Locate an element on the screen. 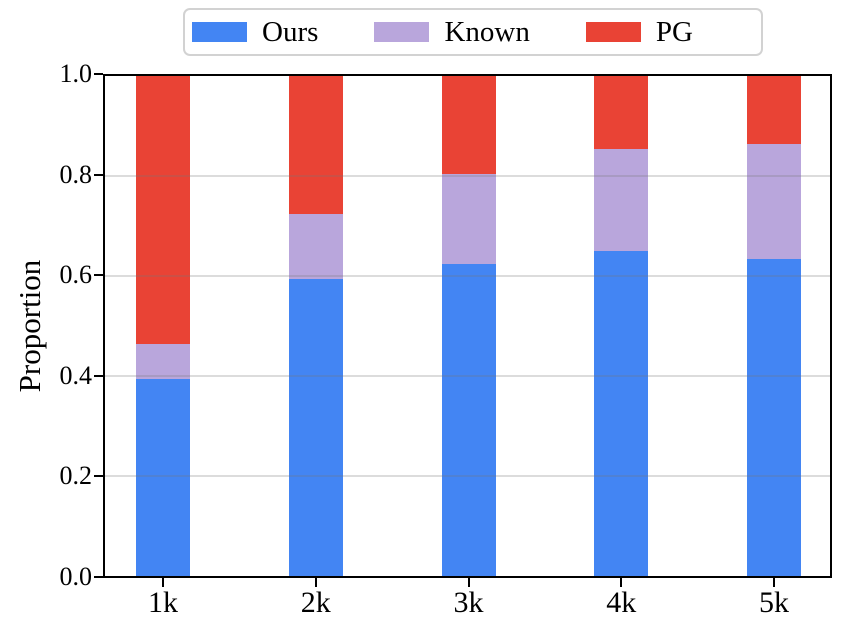 The width and height of the screenshot is (847, 639). bar-group-3k is located at coordinates (468, 326).